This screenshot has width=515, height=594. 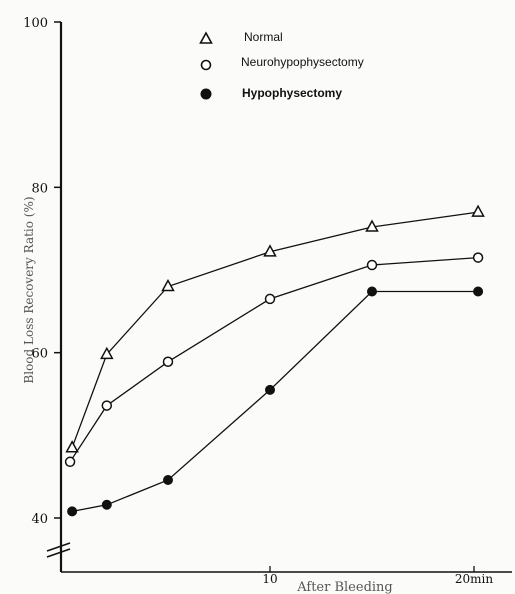 What do you see at coordinates (302, 62) in the screenshot?
I see `legend-label-neurohypophysectomy: Neurohypophysectomy` at bounding box center [302, 62].